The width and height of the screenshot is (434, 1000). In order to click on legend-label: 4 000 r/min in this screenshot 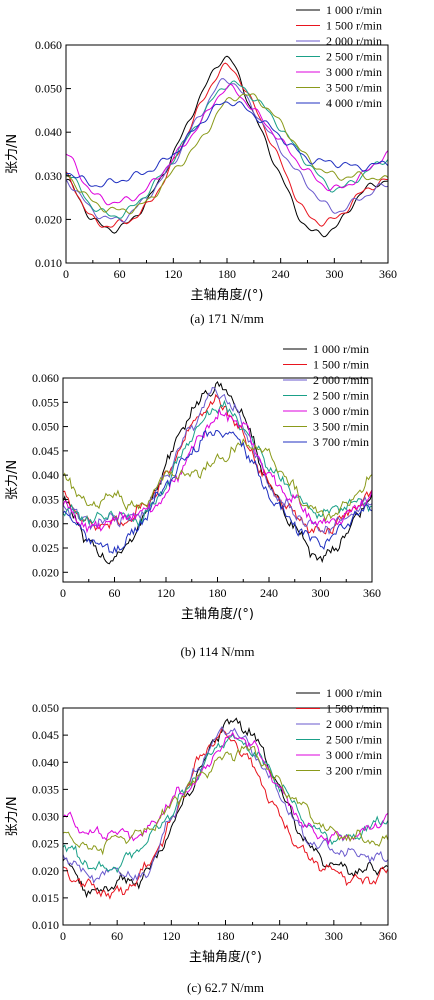, I will do `click(354, 103)`.